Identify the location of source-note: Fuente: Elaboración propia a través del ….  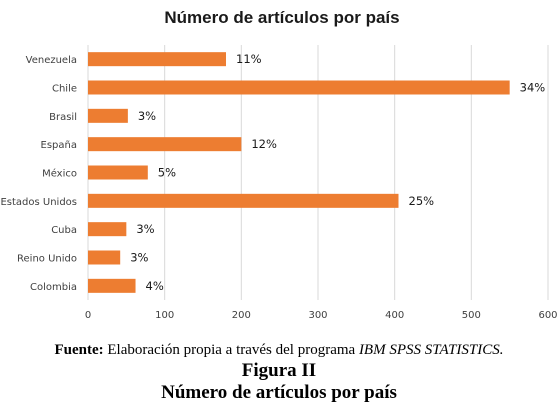
(279, 350).